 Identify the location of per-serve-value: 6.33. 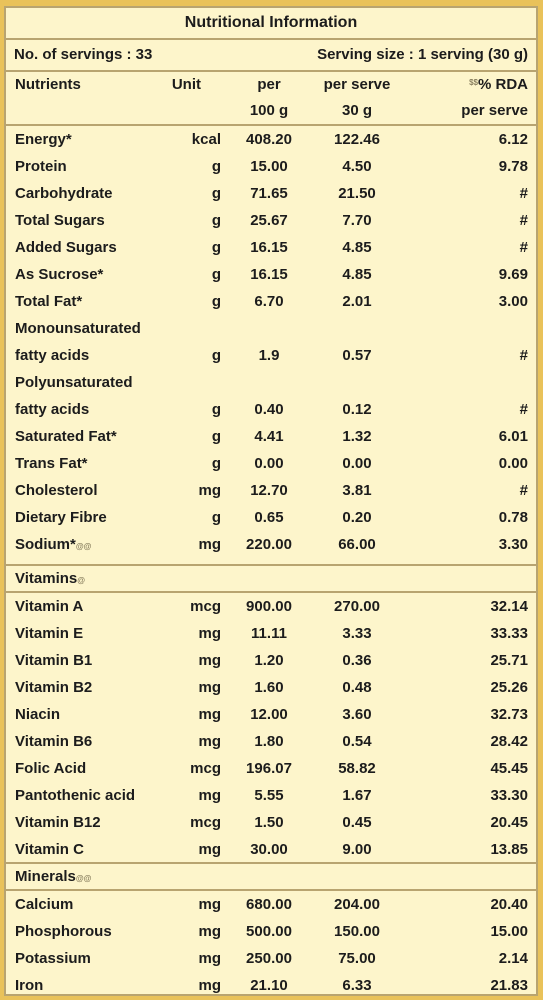
(357, 985).